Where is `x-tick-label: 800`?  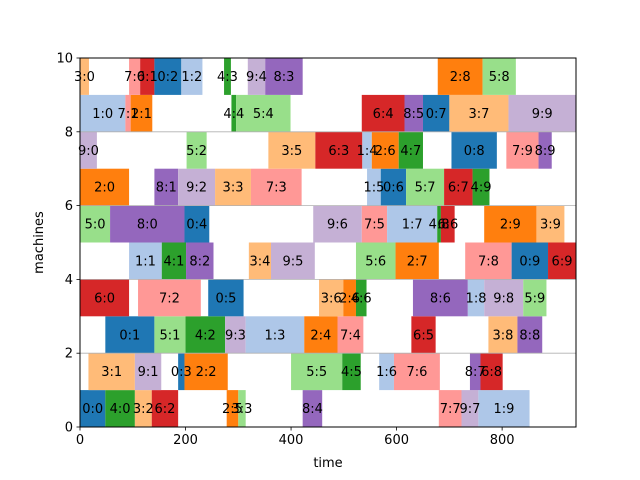
x-tick-label: 800 is located at coordinates (502, 440).